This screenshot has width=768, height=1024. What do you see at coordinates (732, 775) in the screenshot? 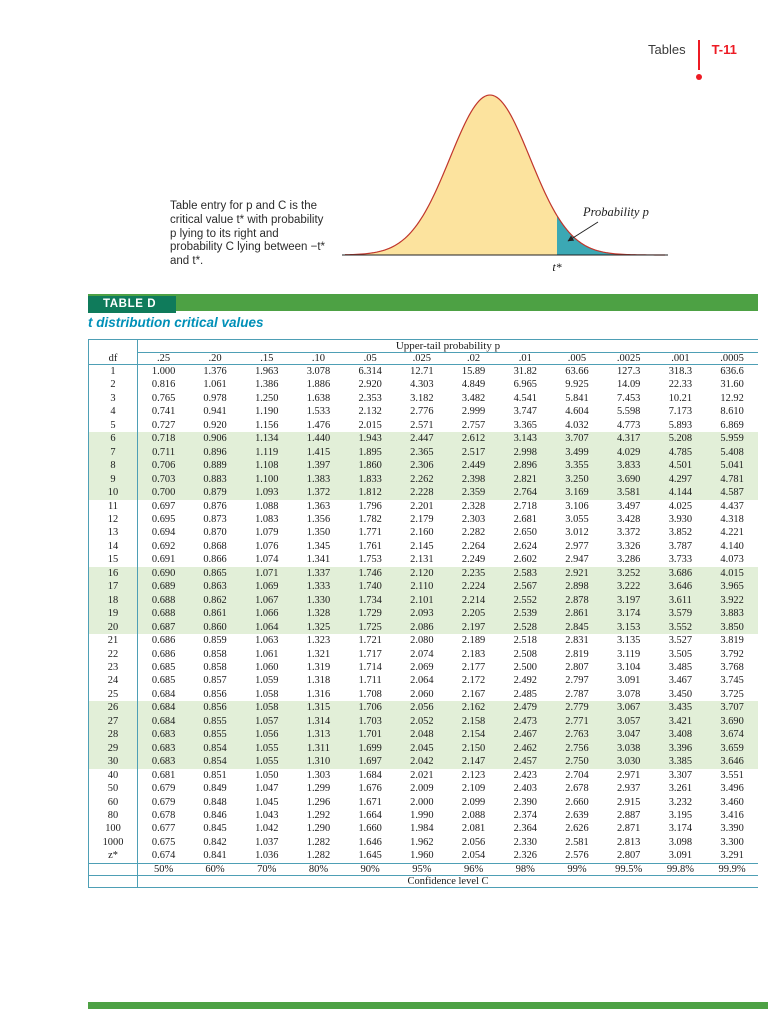
I see `value-cell: 3.551` at bounding box center [732, 775].